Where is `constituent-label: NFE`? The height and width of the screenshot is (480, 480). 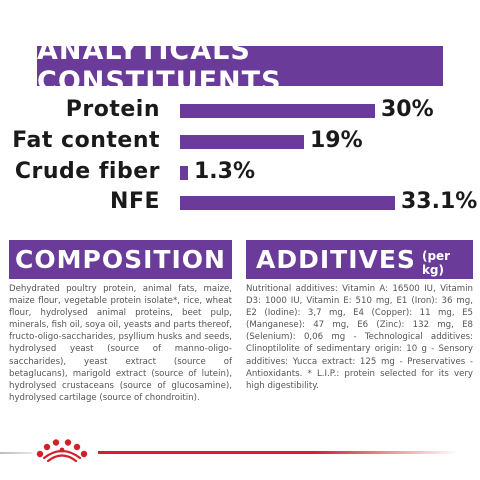
constituent-label: NFE is located at coordinates (135, 201).